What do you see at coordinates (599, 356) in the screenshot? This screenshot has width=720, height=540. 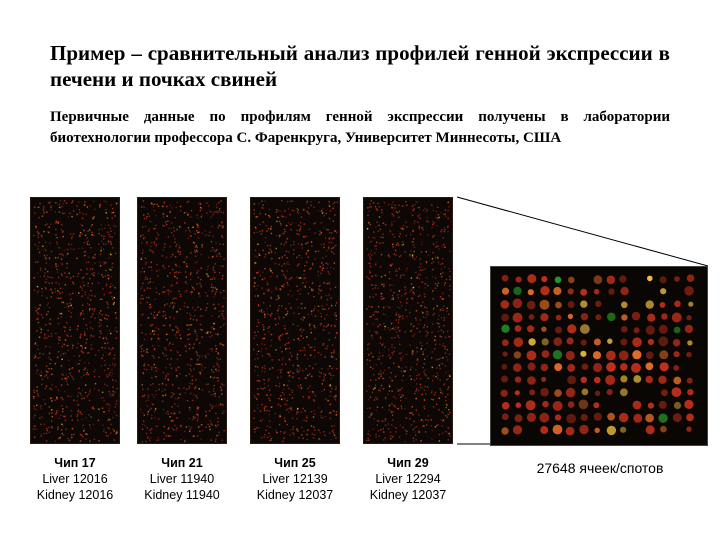 I see `zoomed-array-detail` at bounding box center [599, 356].